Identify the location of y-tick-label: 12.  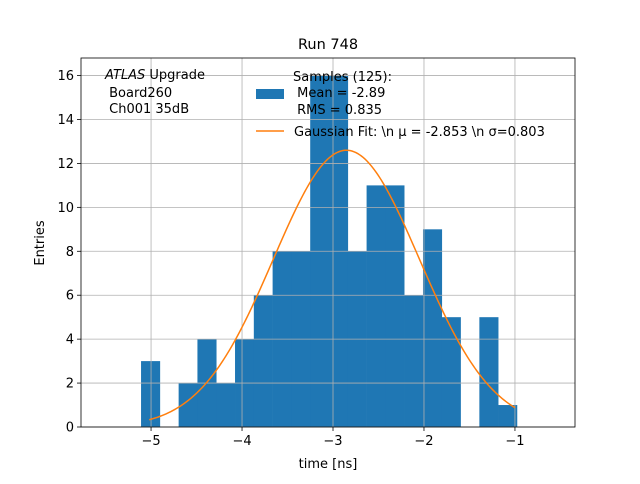
(65, 164).